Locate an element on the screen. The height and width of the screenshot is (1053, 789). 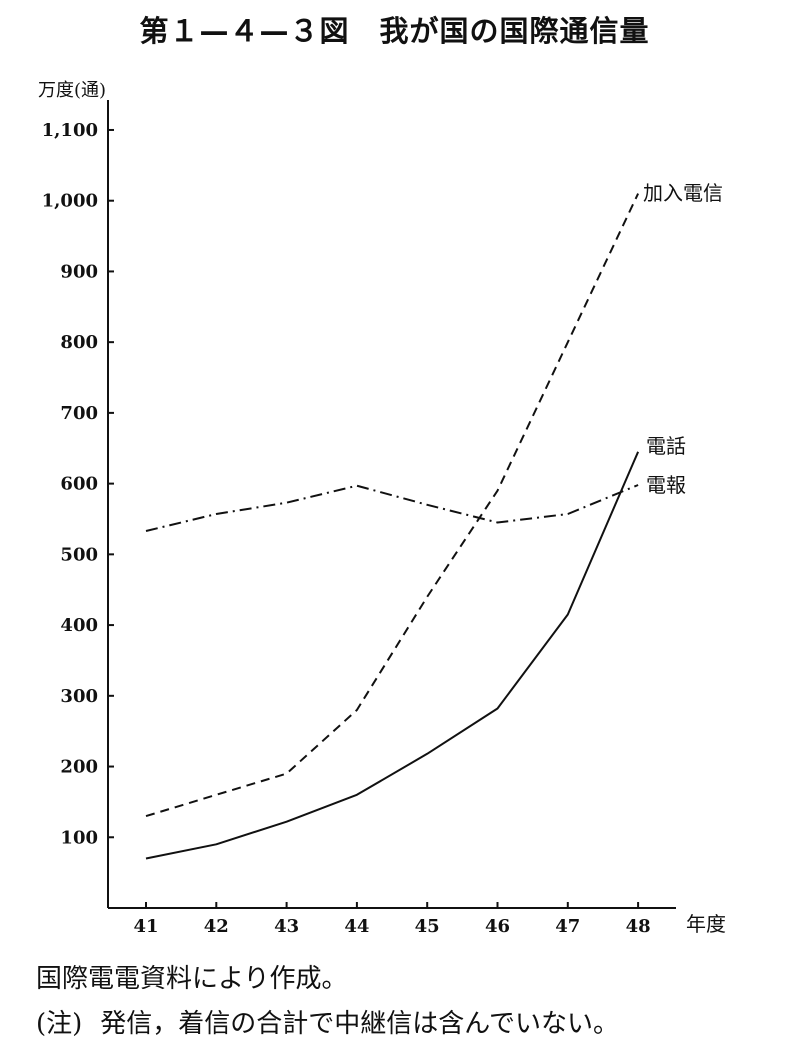
x-tick-label: 48 is located at coordinates (638, 926).